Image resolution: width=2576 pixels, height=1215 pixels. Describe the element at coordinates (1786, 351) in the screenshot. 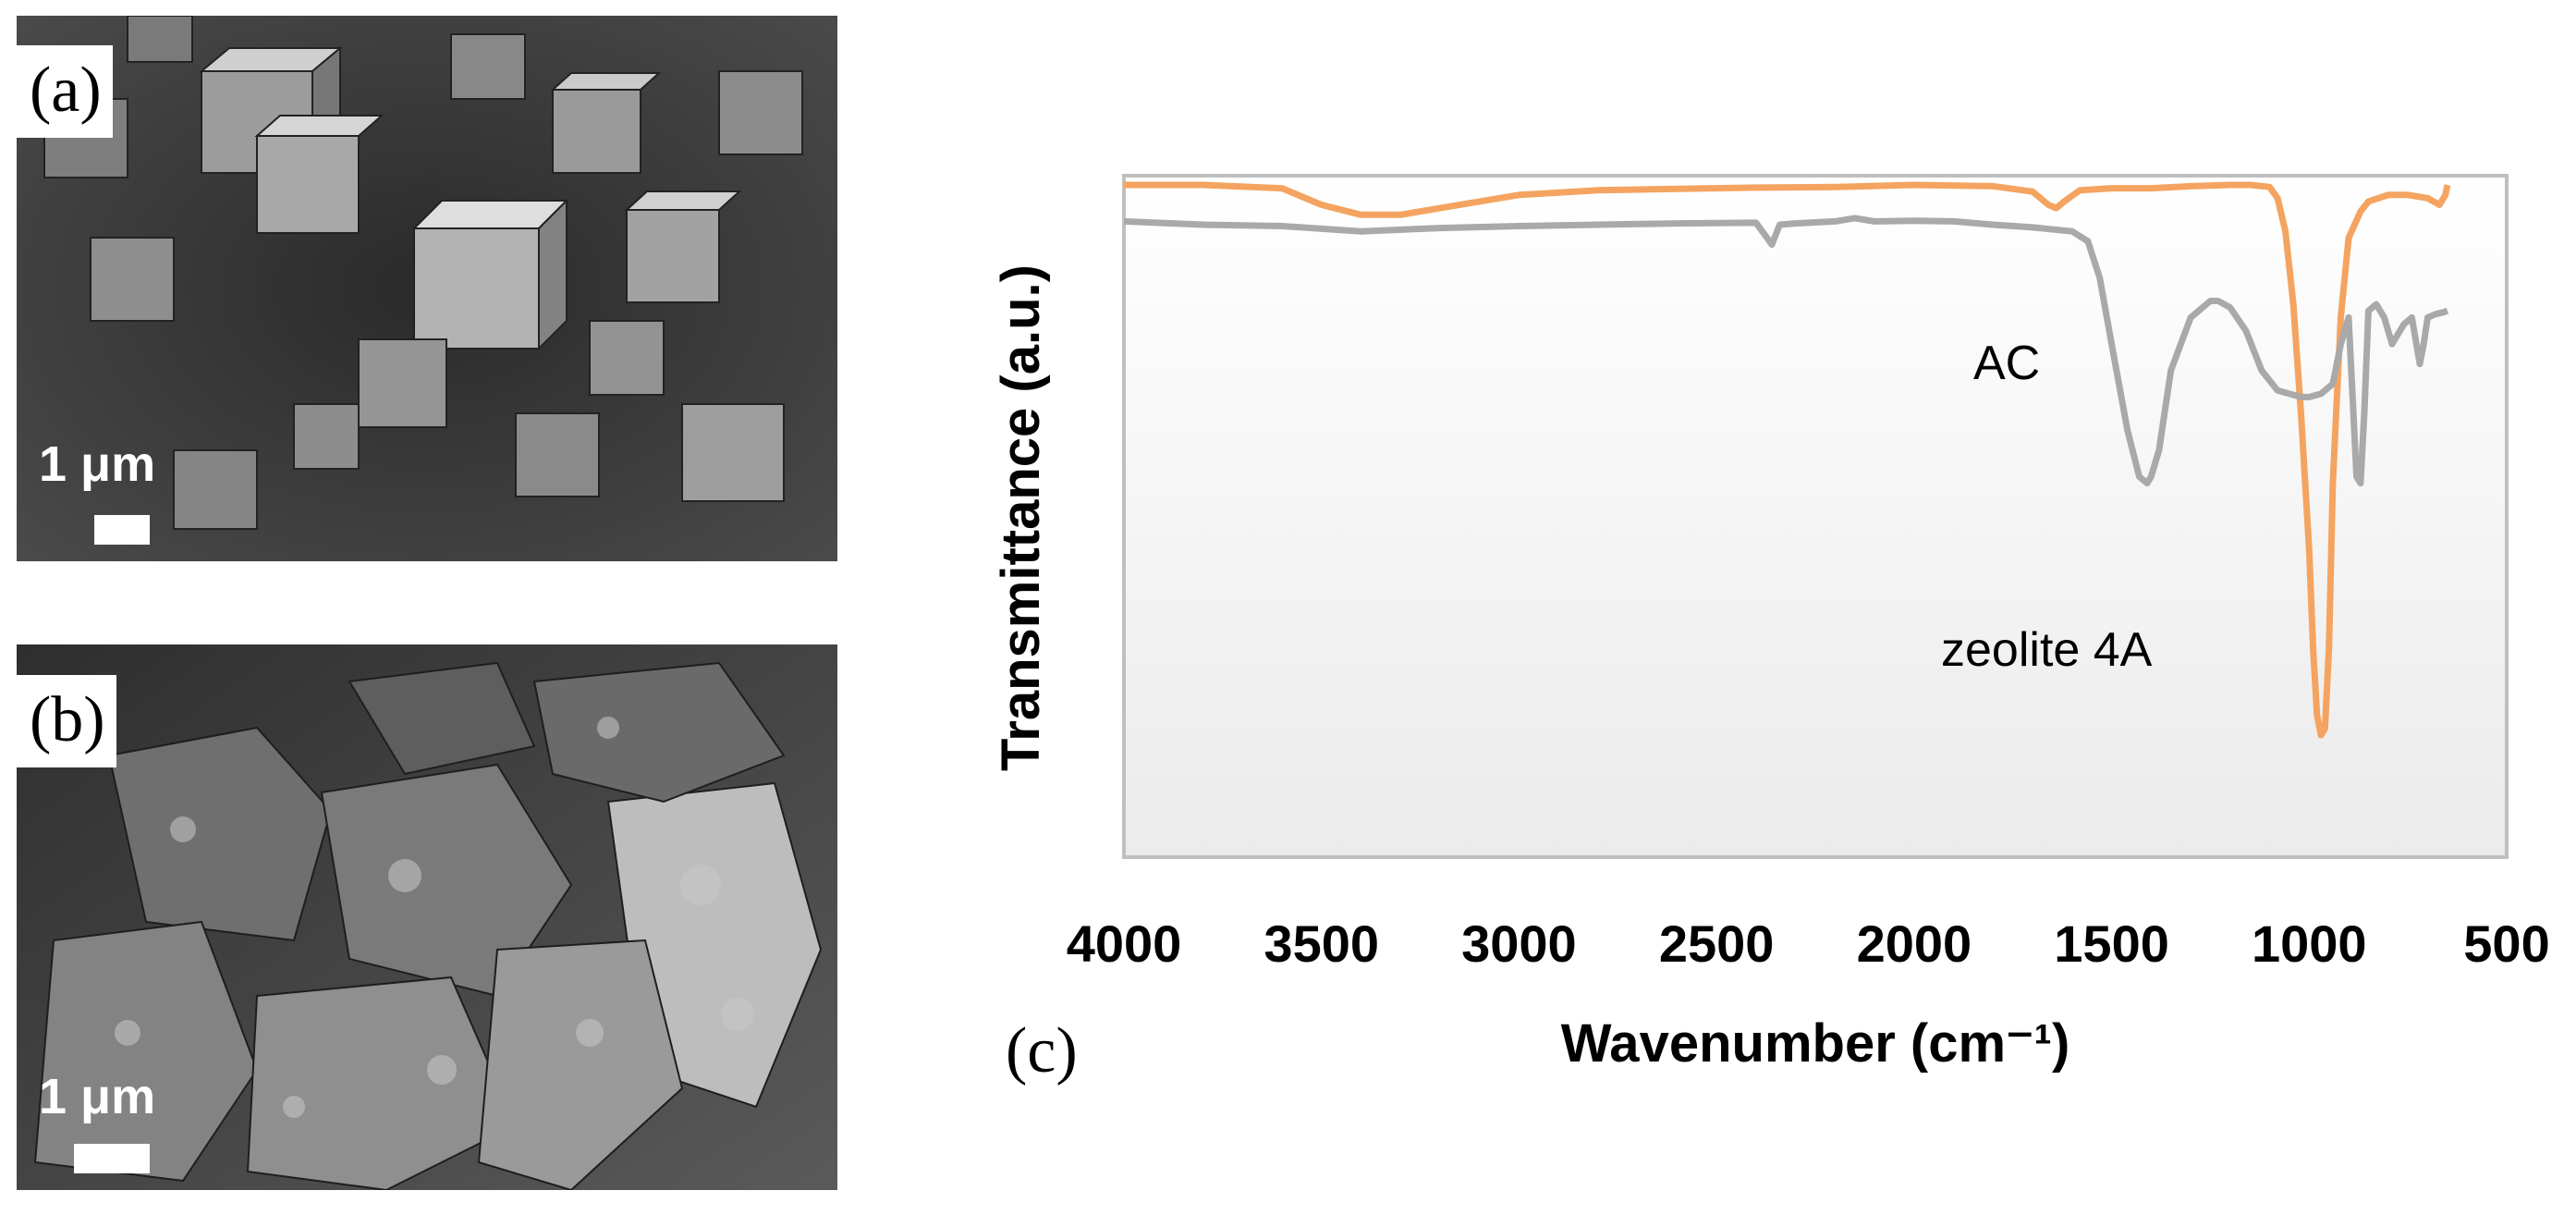

I see `series-line-ac` at that location.